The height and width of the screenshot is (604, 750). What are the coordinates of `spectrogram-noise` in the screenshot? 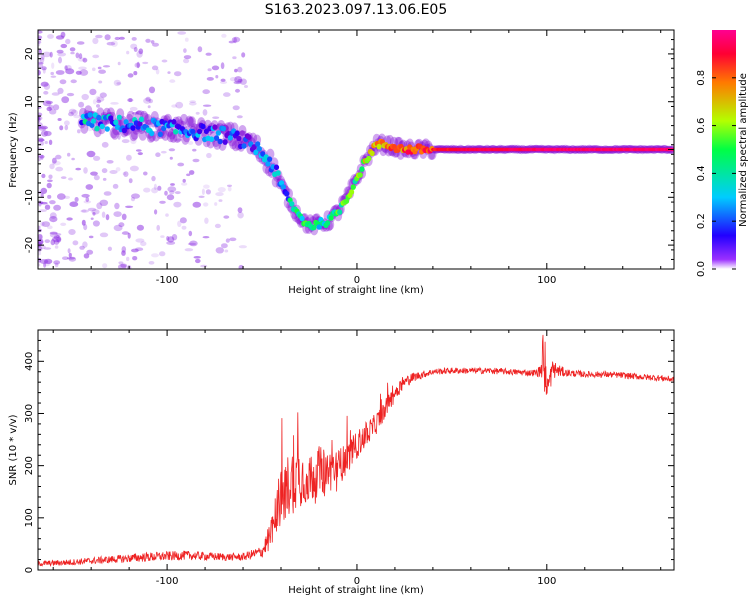 It's located at (143, 149).